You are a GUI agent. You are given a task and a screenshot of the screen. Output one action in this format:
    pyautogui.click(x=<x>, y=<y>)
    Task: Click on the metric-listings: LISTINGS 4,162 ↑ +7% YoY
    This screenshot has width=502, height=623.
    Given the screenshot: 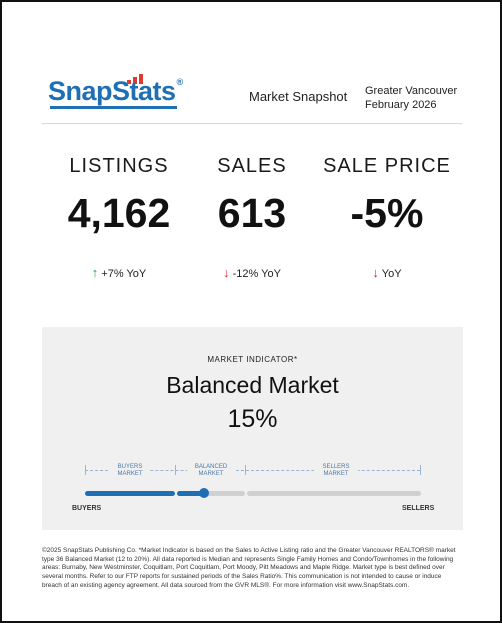 What is the action you would take?
    pyautogui.click(x=119, y=217)
    